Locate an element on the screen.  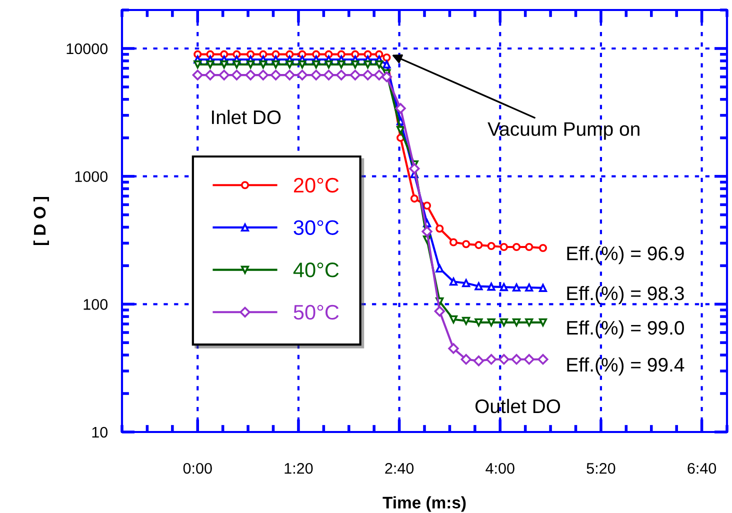
x-tick-label: 5:20 is located at coordinates (601, 468).